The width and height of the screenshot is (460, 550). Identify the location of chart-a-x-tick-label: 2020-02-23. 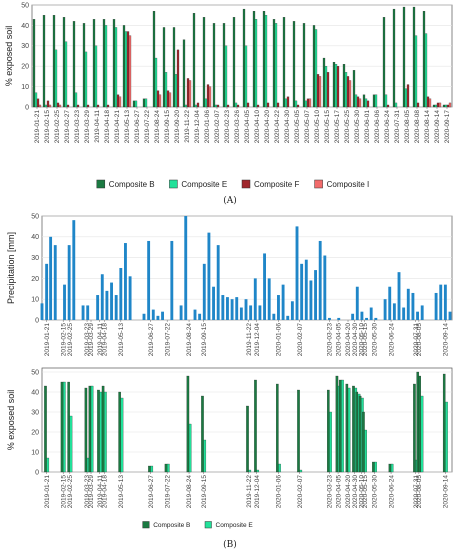
(227, 127).